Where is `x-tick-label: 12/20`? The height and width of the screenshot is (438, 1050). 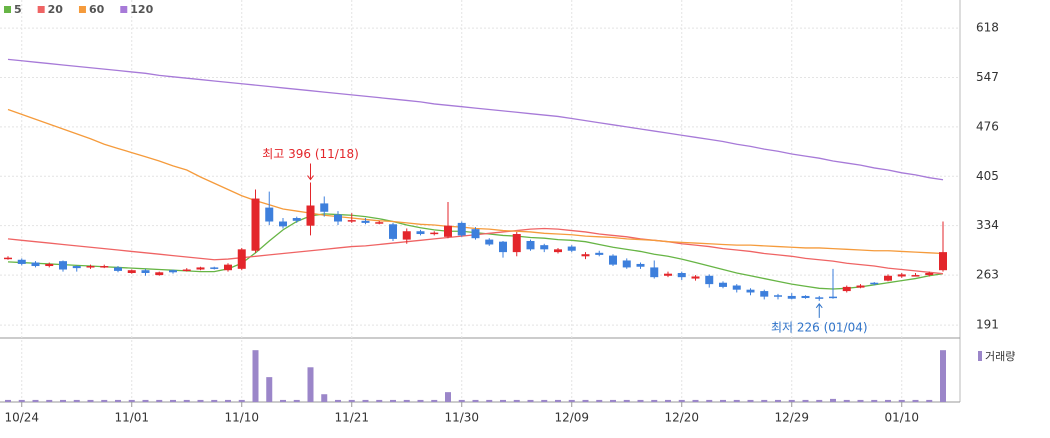 x-tick-label: 12/20 is located at coordinates (681, 418).